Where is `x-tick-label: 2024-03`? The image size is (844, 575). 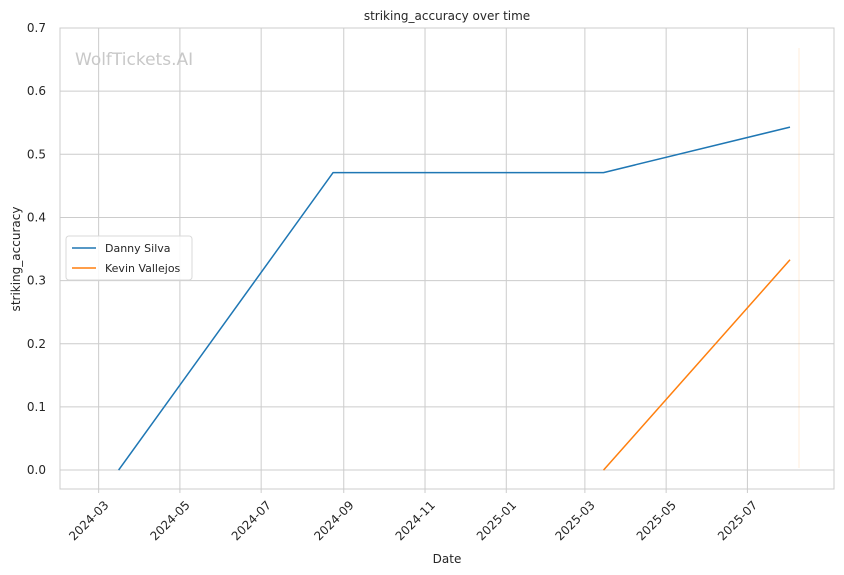 x-tick-label: 2024-03 is located at coordinates (88, 520).